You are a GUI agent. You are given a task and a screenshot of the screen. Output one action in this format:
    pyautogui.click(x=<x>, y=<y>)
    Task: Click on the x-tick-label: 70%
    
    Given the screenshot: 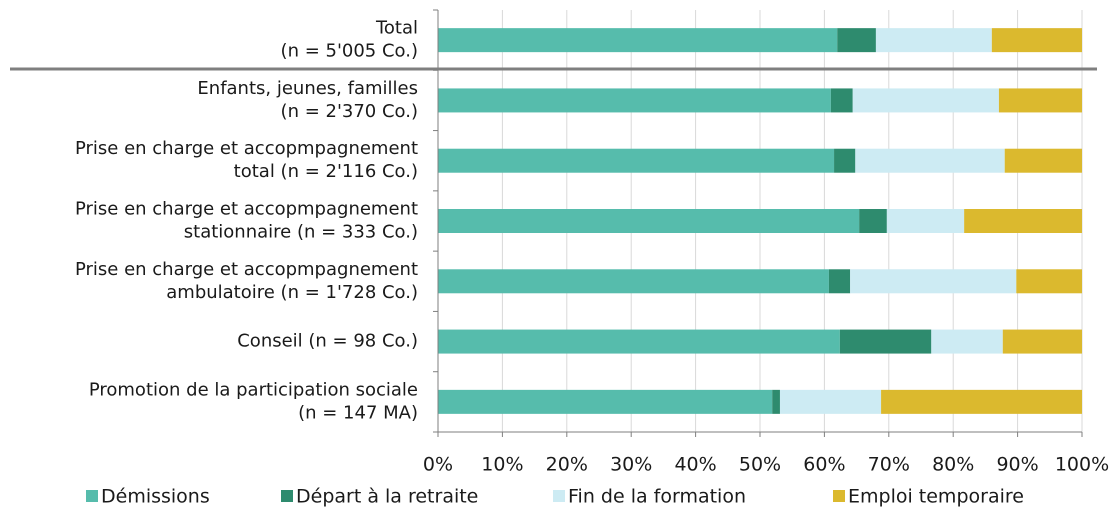 What is the action you would take?
    pyautogui.click(x=889, y=465)
    